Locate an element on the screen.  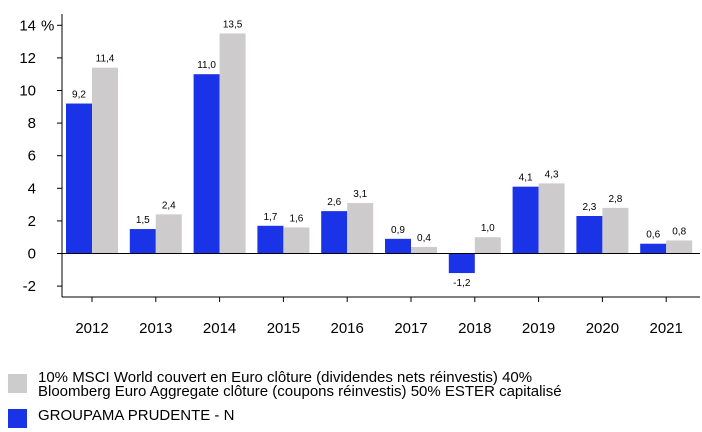
data-label-benchmark-2019: 4,3 is located at coordinates (552, 174).